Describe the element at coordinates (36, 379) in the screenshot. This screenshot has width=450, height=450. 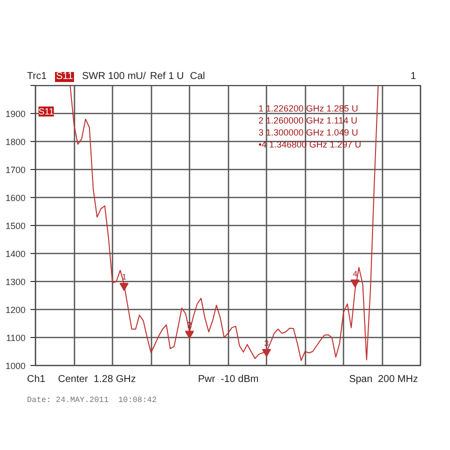
I see `text: Ch1` at that location.